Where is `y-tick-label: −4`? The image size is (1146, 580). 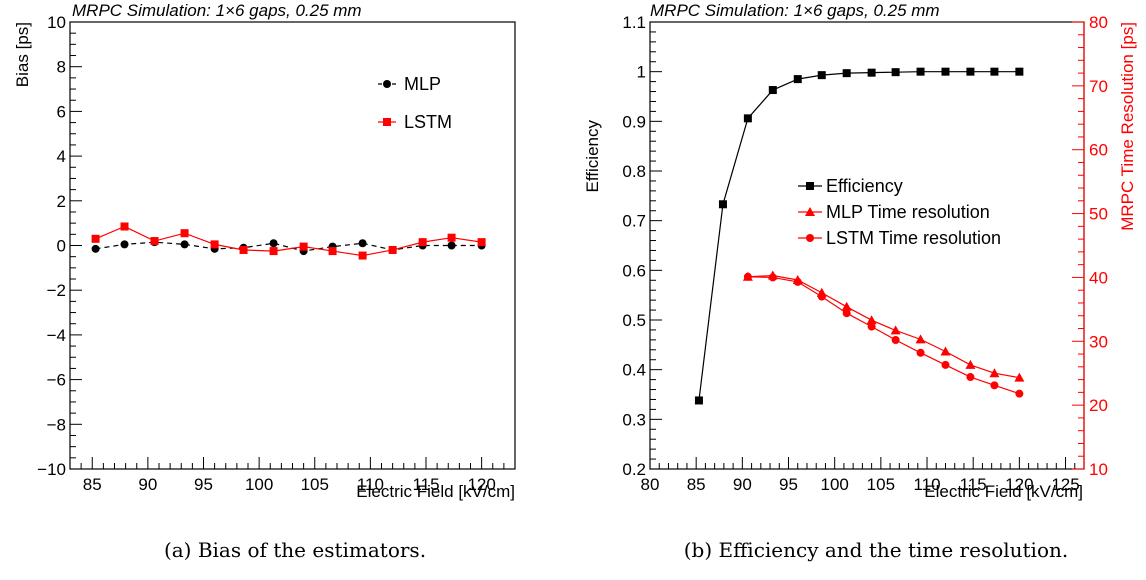 y-tick-label: −4 is located at coordinates (56, 335).